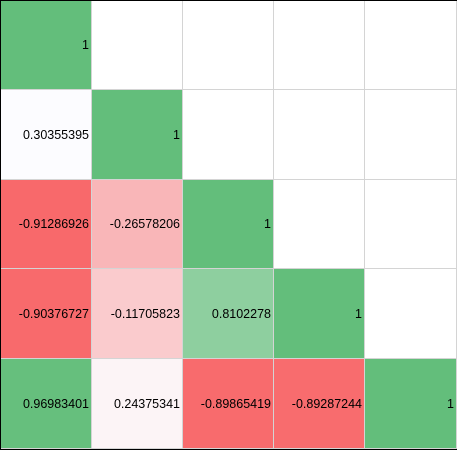 This screenshot has width=457, height=450. Describe the element at coordinates (137, 45) in the screenshot. I see `cell-r0-c1` at that location.